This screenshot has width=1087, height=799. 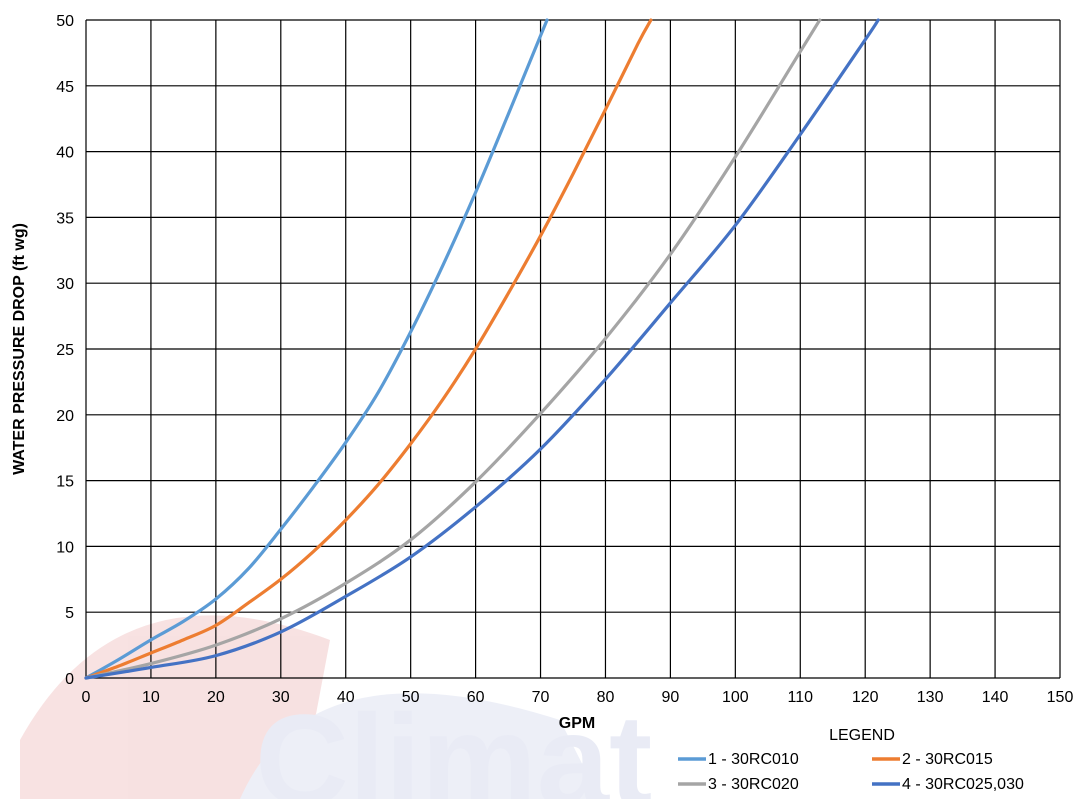 I want to click on x-axis-title: GPM, so click(x=577, y=723).